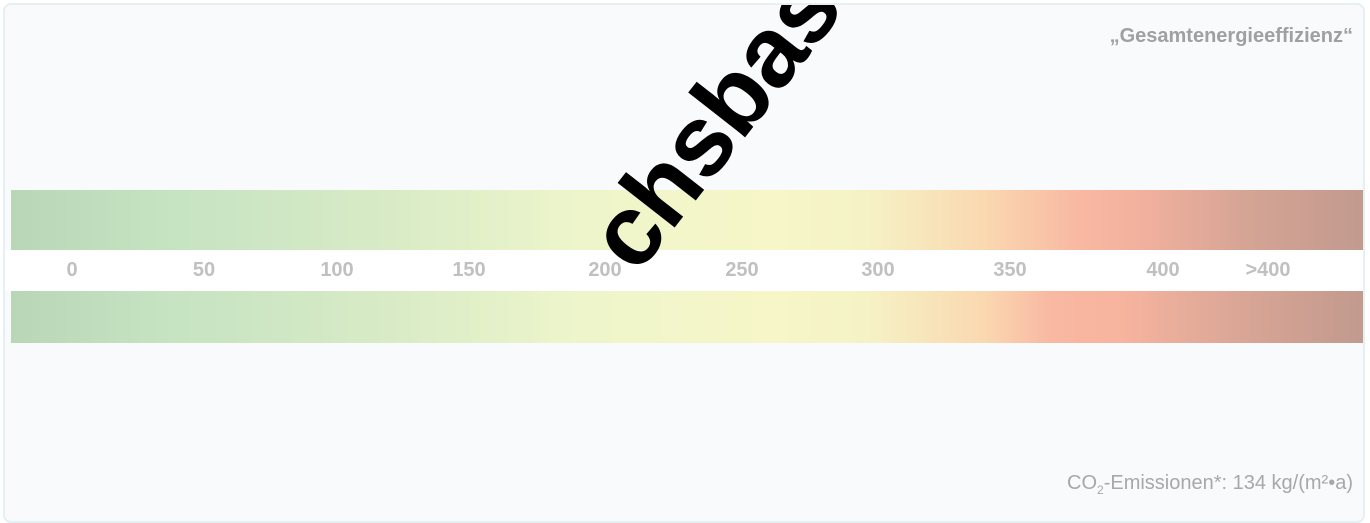 The height and width of the screenshot is (523, 1370). Describe the element at coordinates (1231, 36) in the screenshot. I see `panel-title: „Gesamtenergieeffizienz“` at that location.